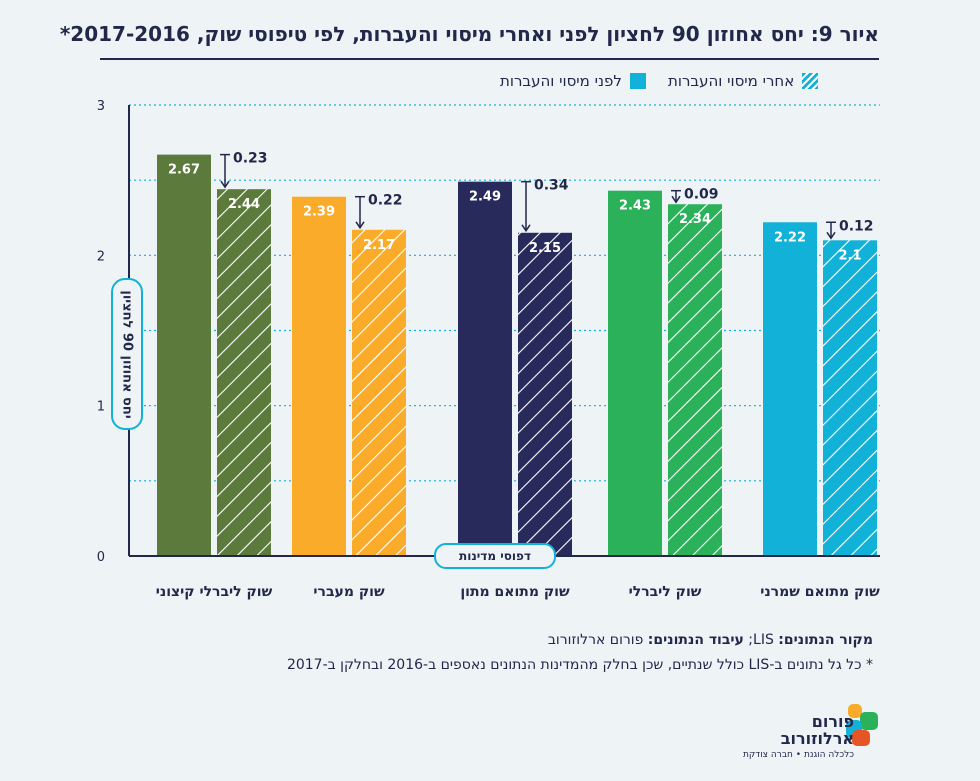  What do you see at coordinates (101, 557) in the screenshot?
I see `y-tick-label: 0` at bounding box center [101, 557].